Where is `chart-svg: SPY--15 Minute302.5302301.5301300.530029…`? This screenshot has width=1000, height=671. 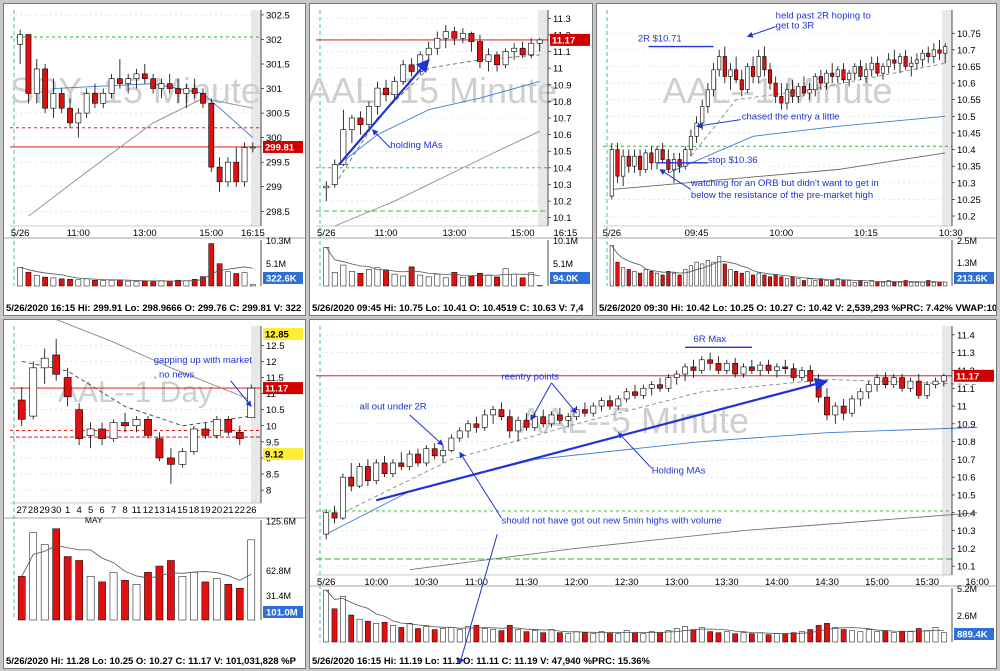
chart-svg: SPY--15 Minute302.5302301.5301300.530029… is located at coordinates (154, 148).